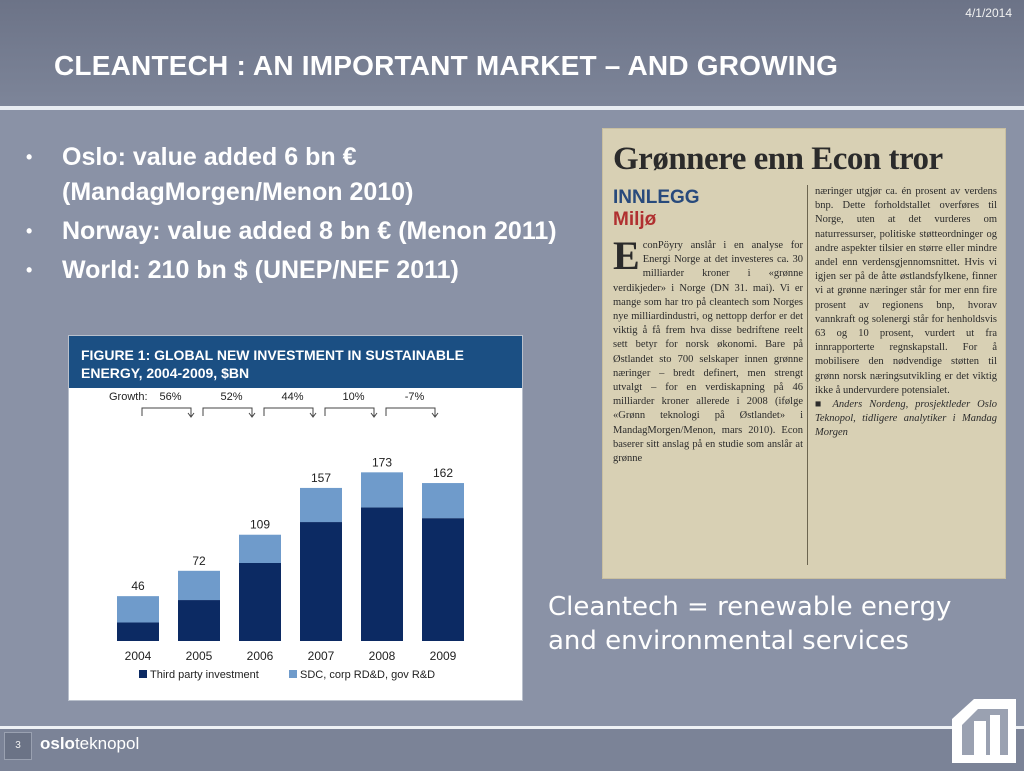 This screenshot has height=771, width=1024. What do you see at coordinates (367, 675) in the screenshot?
I see `legend-label: SDC, corp RD&D, gov R&D` at bounding box center [367, 675].